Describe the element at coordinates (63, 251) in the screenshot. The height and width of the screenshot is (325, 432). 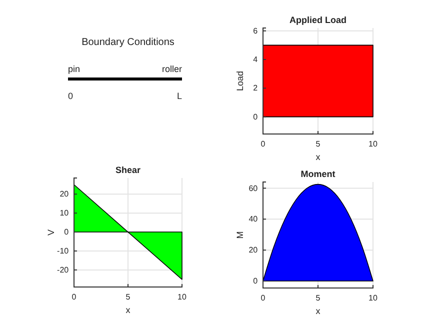
I see `y-tick-label: -10` at that location.